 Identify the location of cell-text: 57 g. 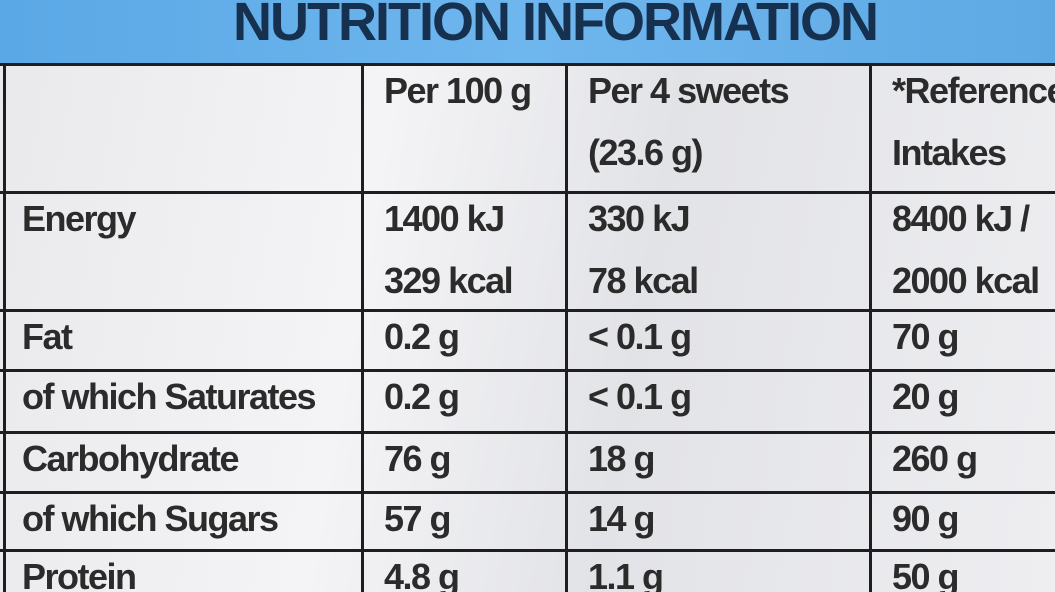
(418, 518).